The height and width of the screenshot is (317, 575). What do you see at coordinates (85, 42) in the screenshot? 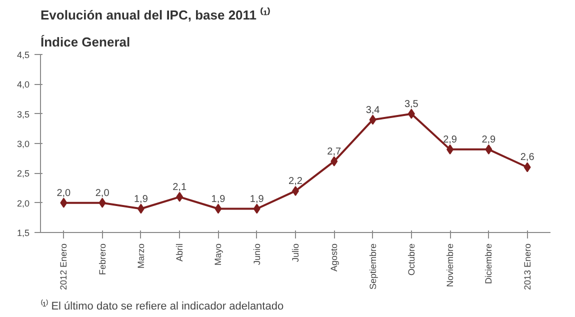
I see `chart-subtitle: Índice General` at bounding box center [85, 42].